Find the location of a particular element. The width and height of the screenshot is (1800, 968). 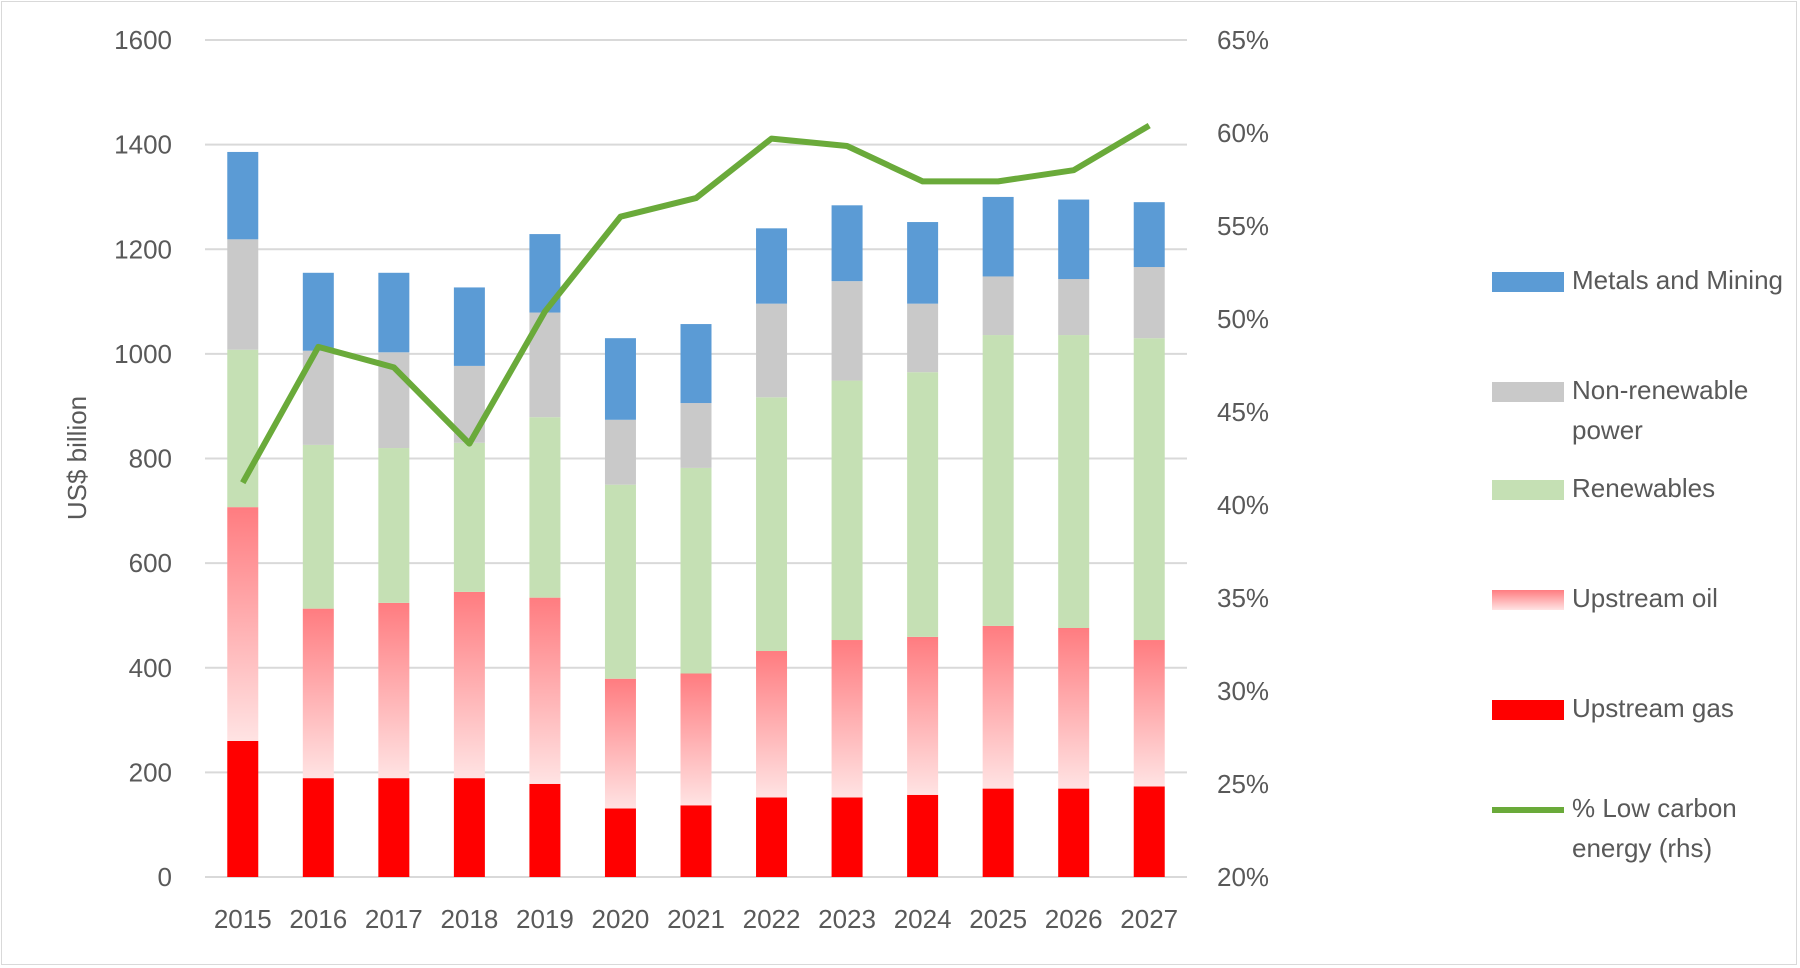

bar-upstream-oil-2017 is located at coordinates (394, 690).